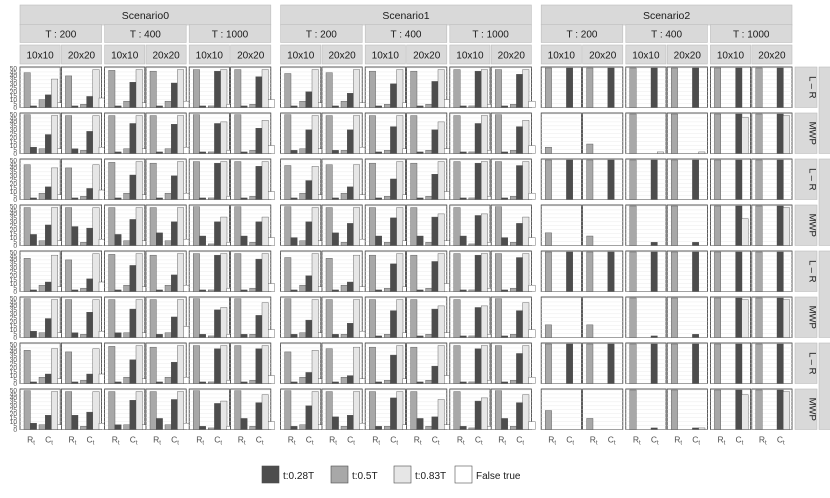 The width and height of the screenshot is (830, 498). Describe the element at coordinates (14, 222) in the screenshot. I see `y-tick-label: 30` at that location.